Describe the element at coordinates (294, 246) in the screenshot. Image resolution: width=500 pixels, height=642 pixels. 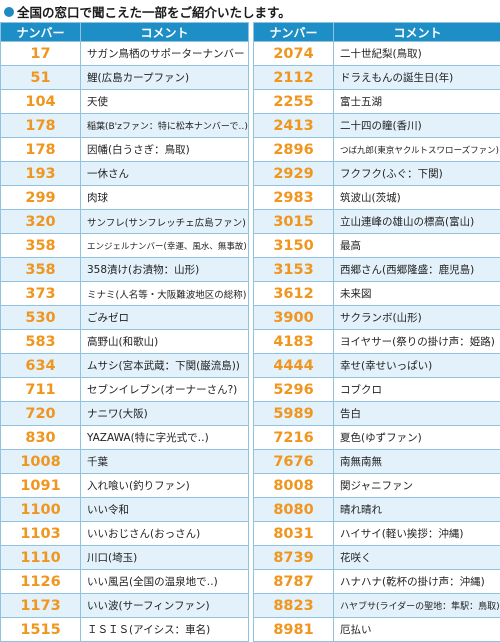
I see `plate-number: 3150` at that location.